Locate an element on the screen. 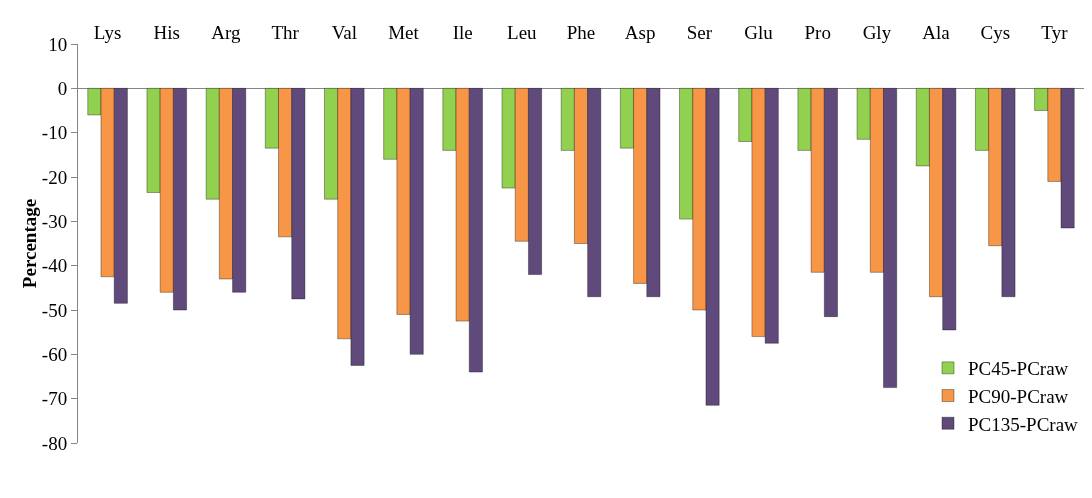 Image resolution: width=1092 pixels, height=498 pixels. x-tick-label: Ser is located at coordinates (699, 33).